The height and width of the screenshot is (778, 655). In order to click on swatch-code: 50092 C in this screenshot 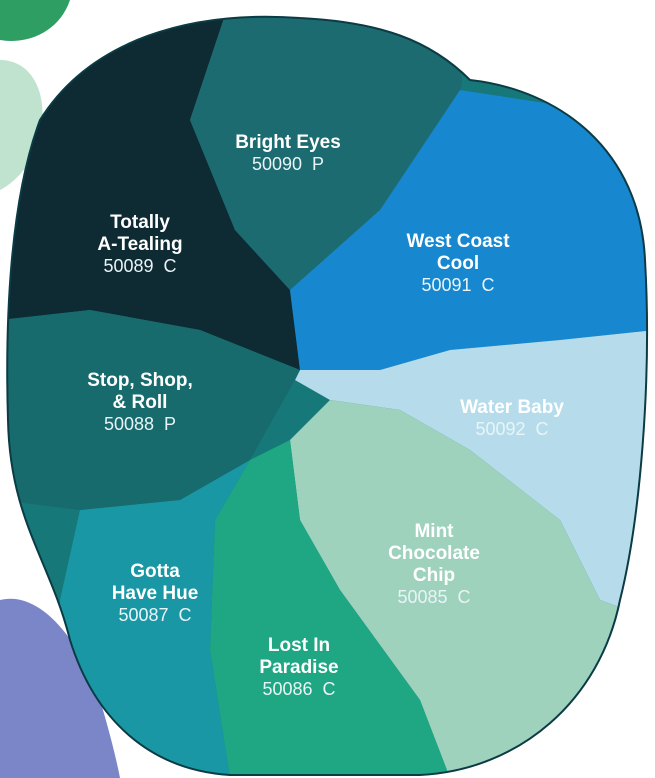, I will do `click(511, 429)`.